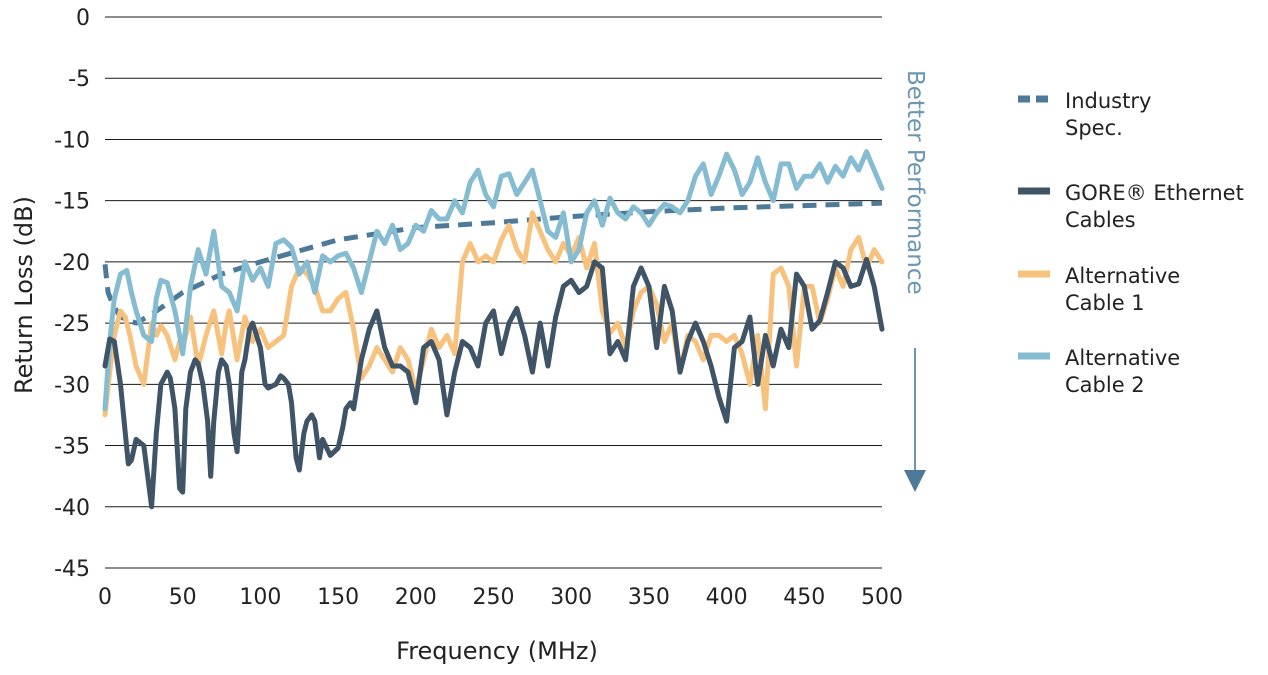 The image size is (1268, 675). Describe the element at coordinates (72, 294) in the screenshot. I see `y-axis-ticks: 0 -5 -10 -15 -20 -25 -30 -35 -40 -45` at that location.